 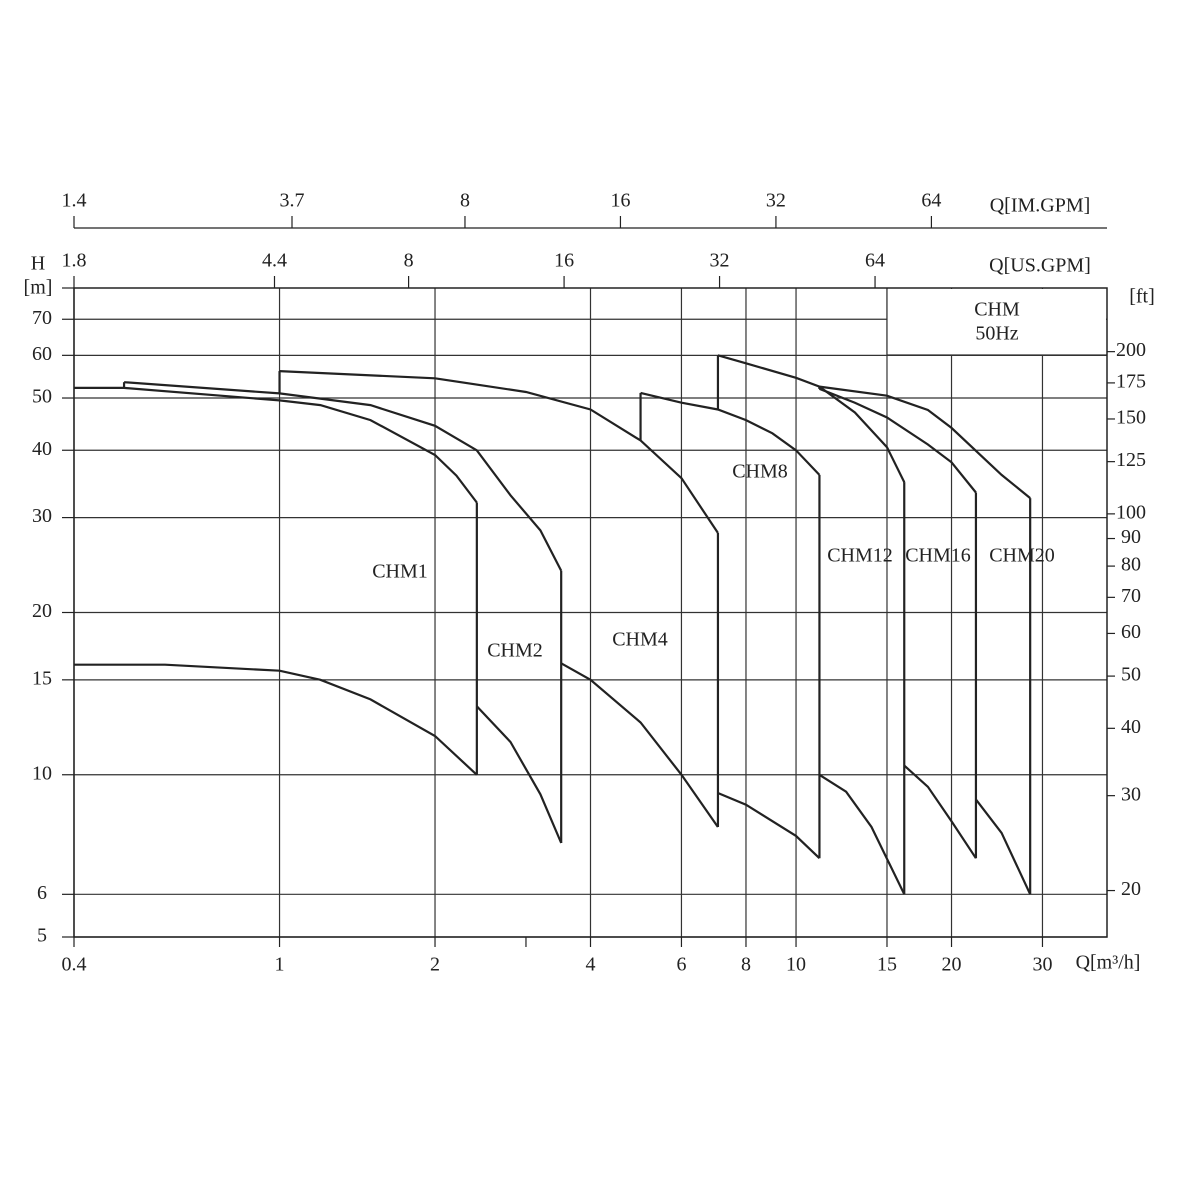 I want to click on x-tick-label: 1, so click(x=280, y=965).